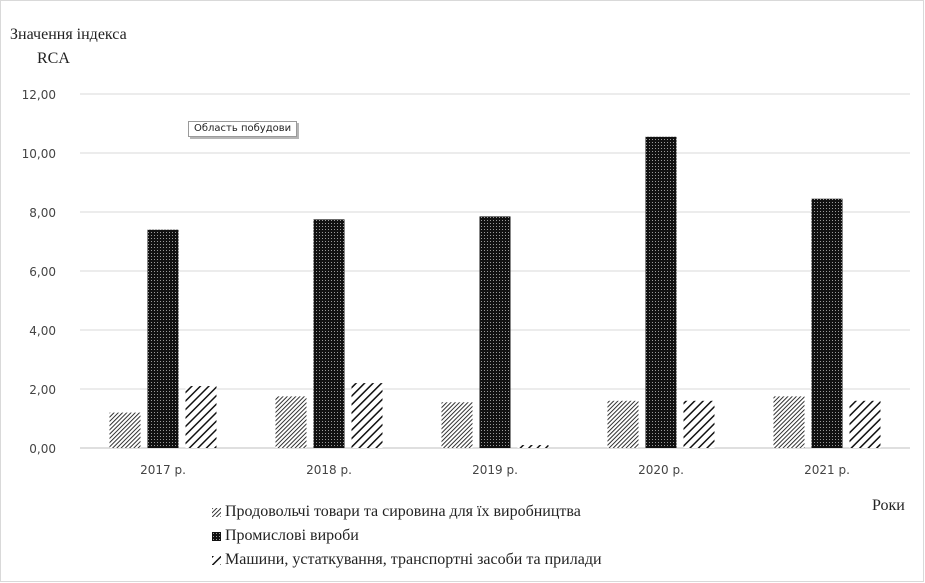  Describe the element at coordinates (42, 331) in the screenshot. I see `y-tick-label: 4,00` at that location.